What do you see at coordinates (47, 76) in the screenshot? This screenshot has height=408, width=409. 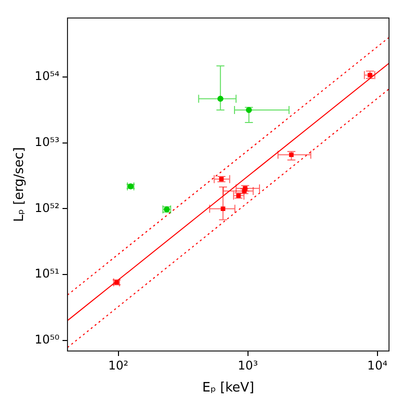 I see `y-tick-label: 10⁵⁴` at bounding box center [47, 76].